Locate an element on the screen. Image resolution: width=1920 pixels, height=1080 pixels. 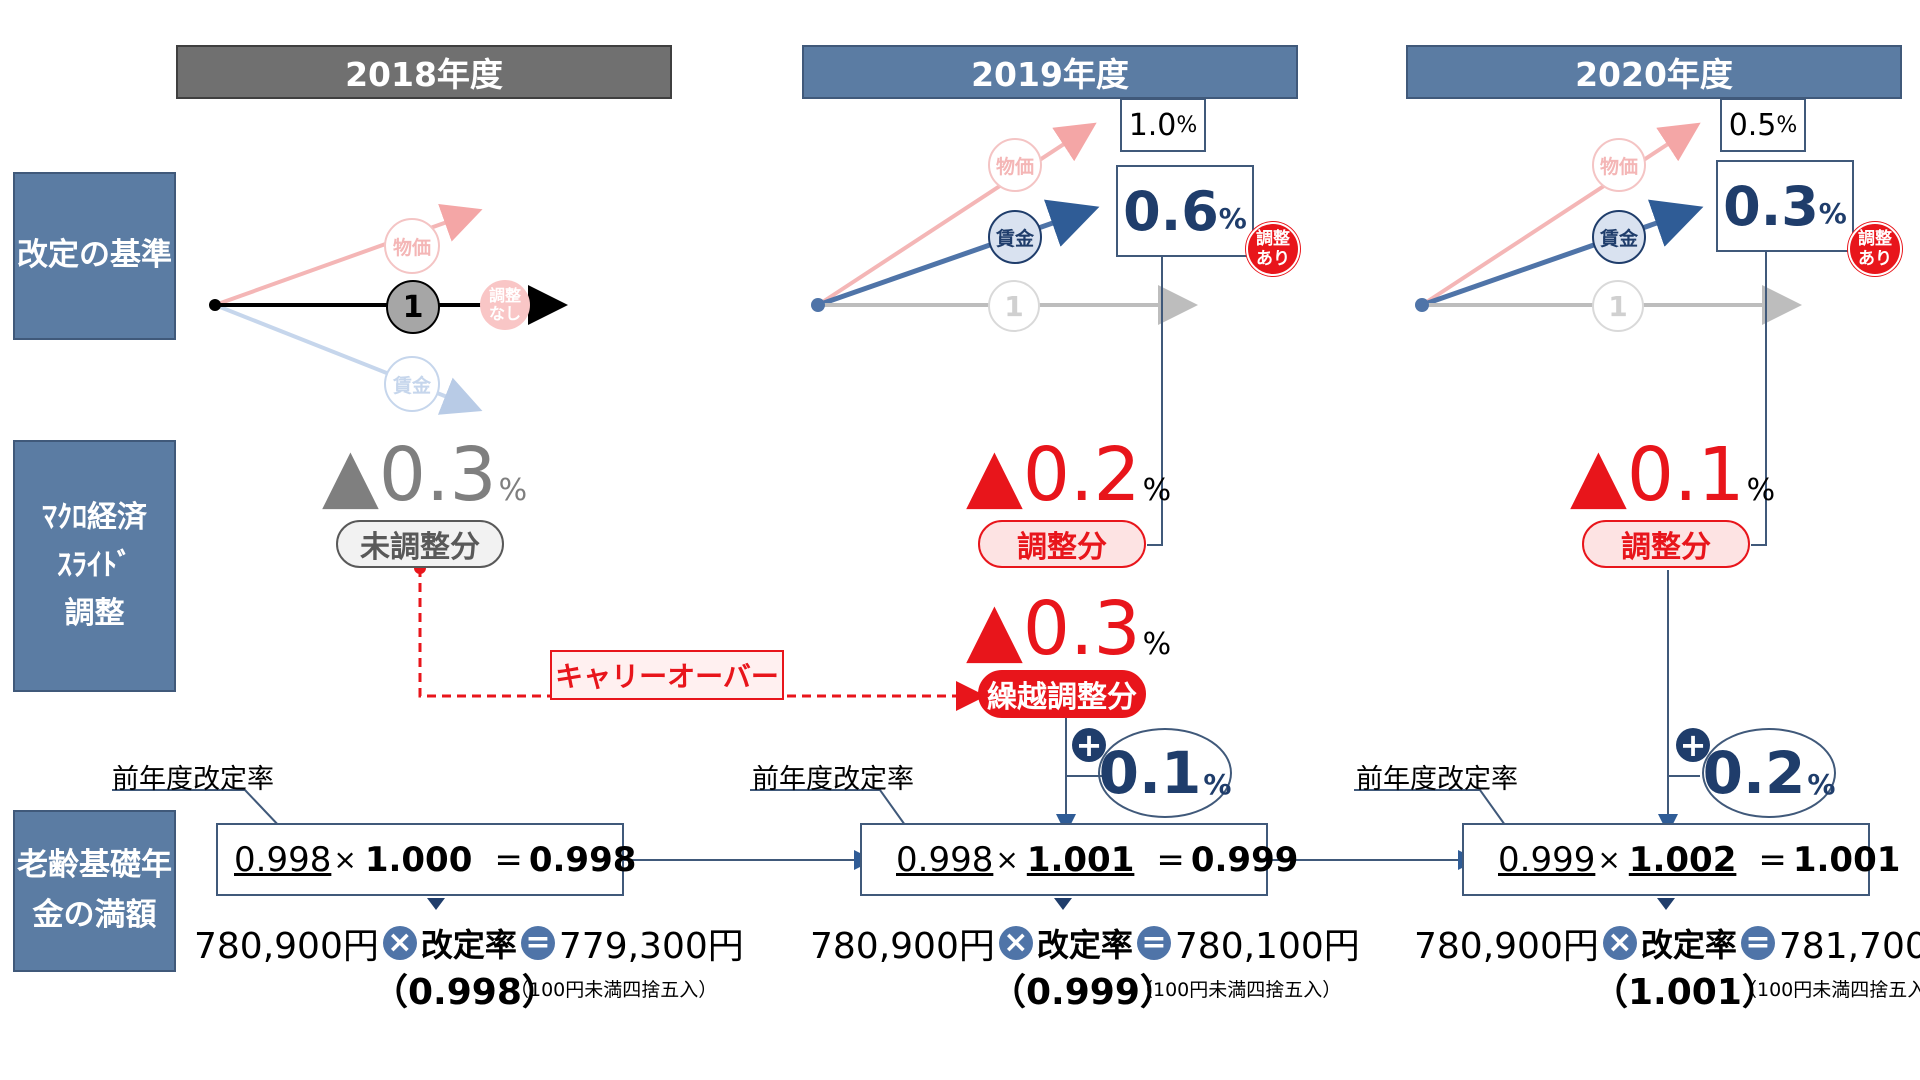
row-label-macro-line2: ｽﾗｲﾄﾞ is located at coordinates (94, 565).